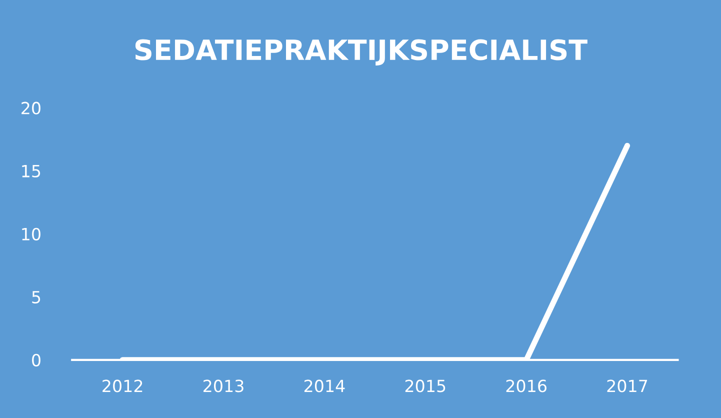 The width and height of the screenshot is (721, 418). I want to click on y-tick-label: 5, so click(36, 297).